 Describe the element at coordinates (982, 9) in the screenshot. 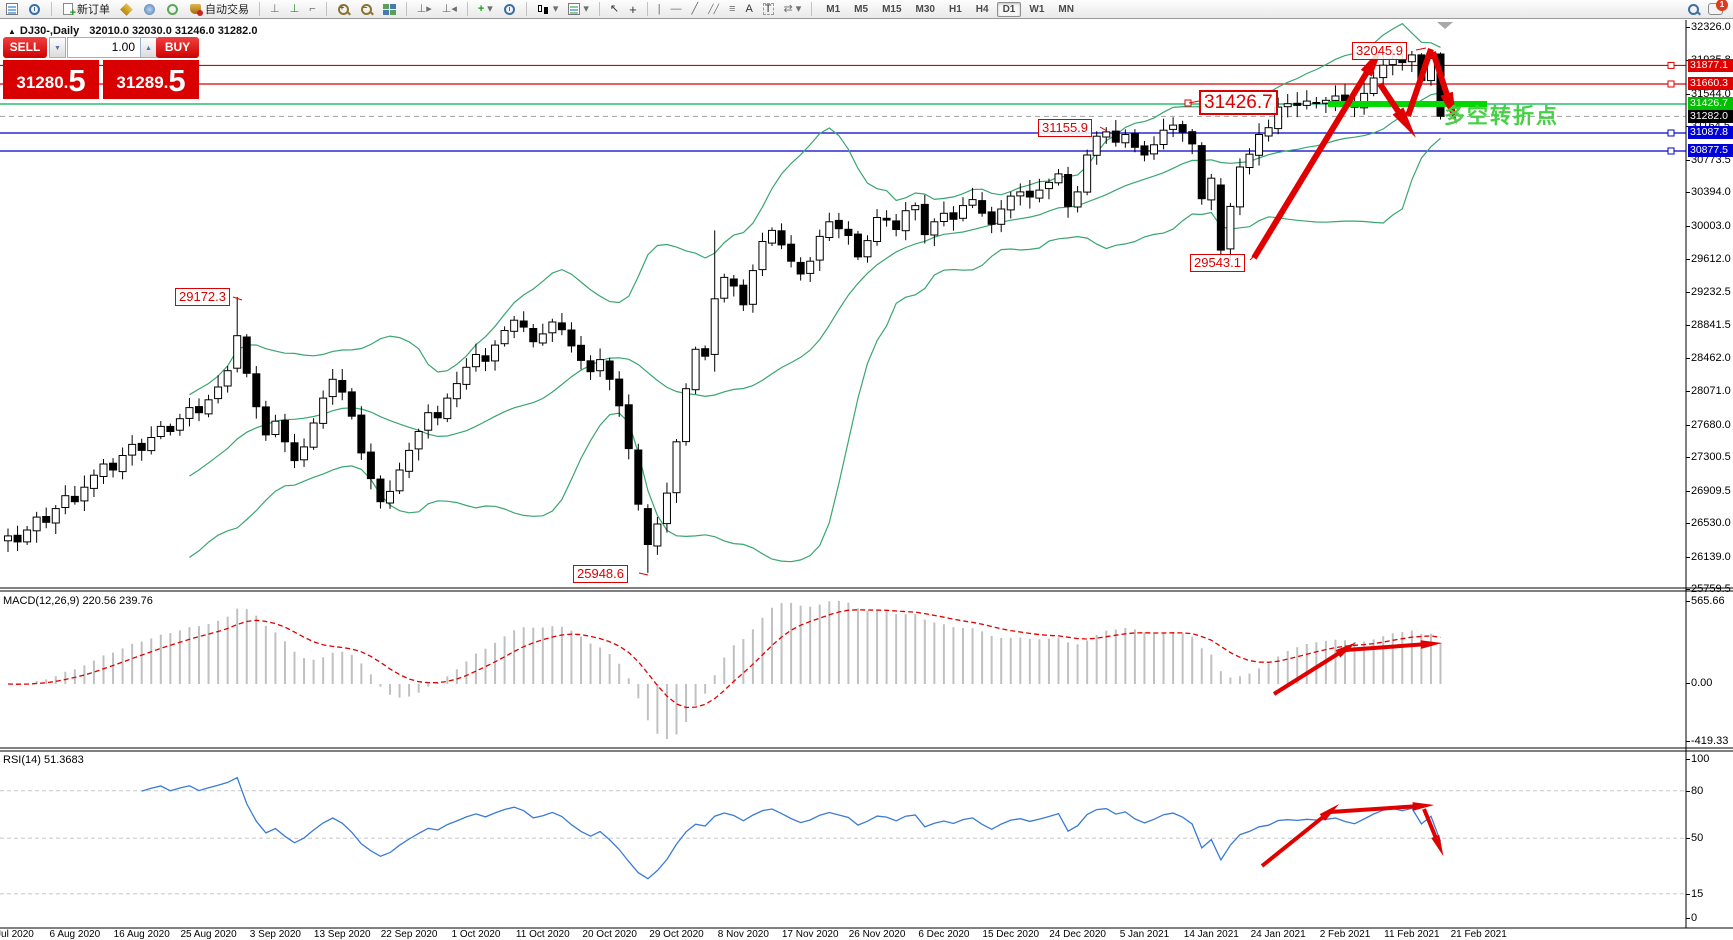

I see `timeframe-button-h4: H4` at that location.